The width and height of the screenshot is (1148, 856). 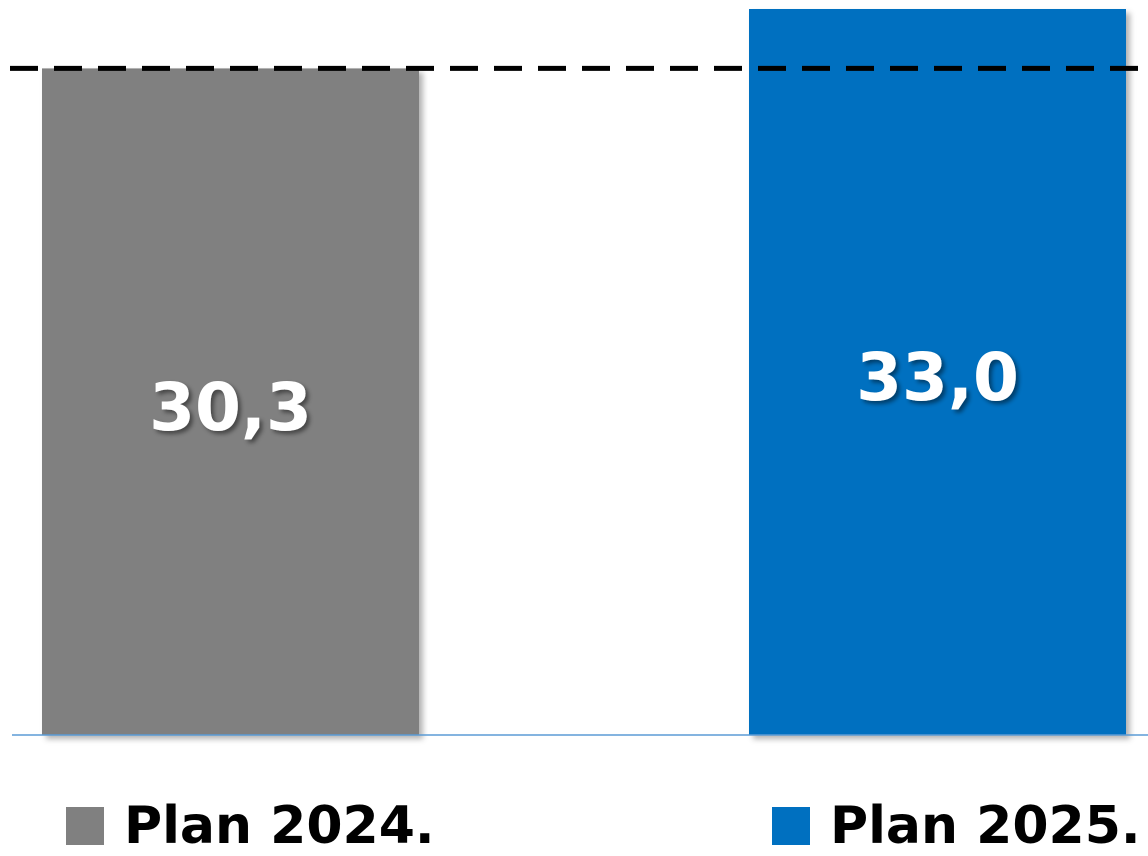 What do you see at coordinates (279, 826) in the screenshot?
I see `legend-label-plan-2024: Plan 2024.` at bounding box center [279, 826].